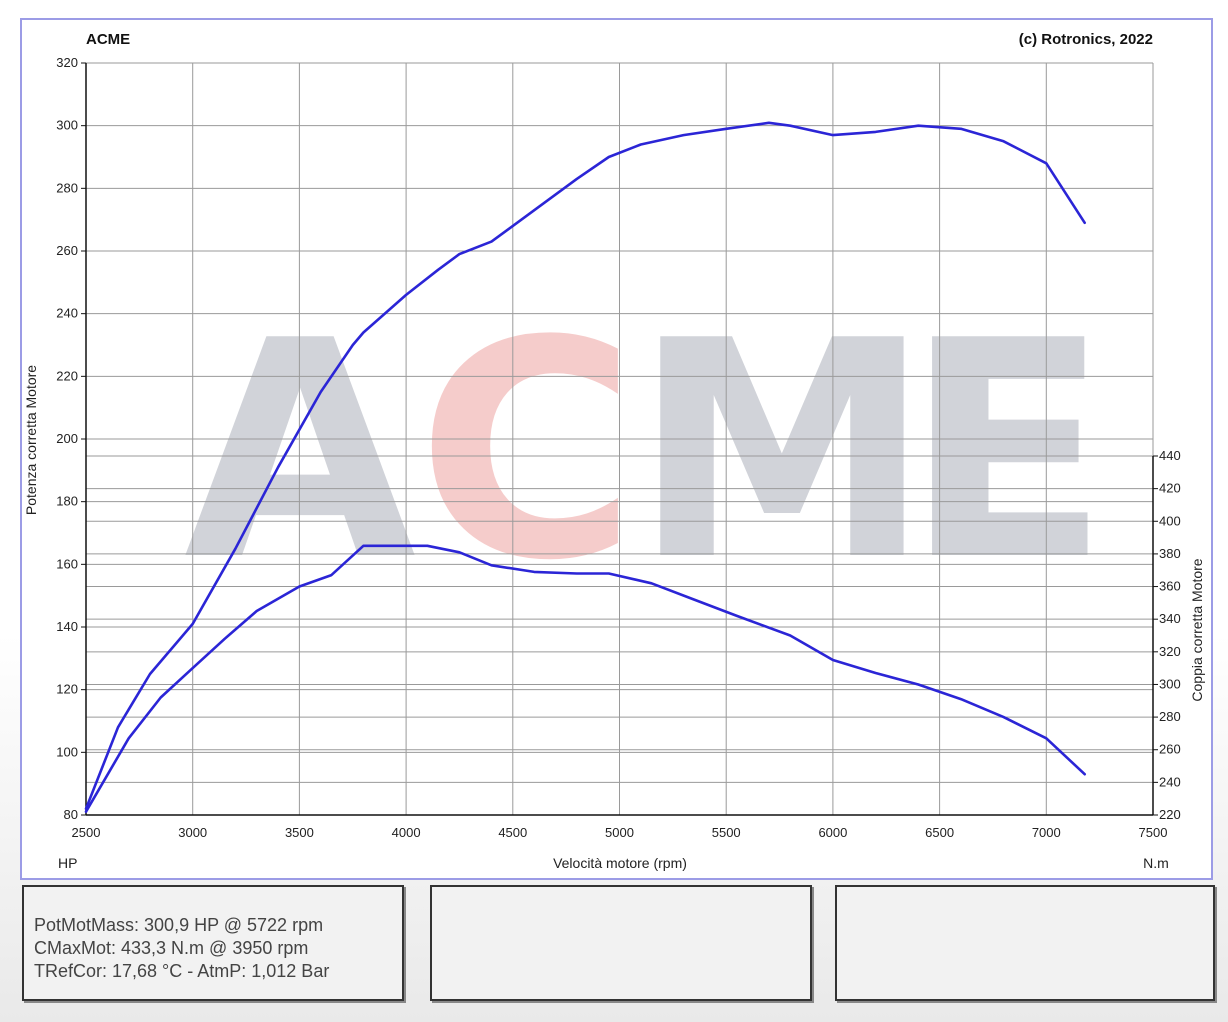  I want to click on y-tick-label: 280, so click(67, 187).